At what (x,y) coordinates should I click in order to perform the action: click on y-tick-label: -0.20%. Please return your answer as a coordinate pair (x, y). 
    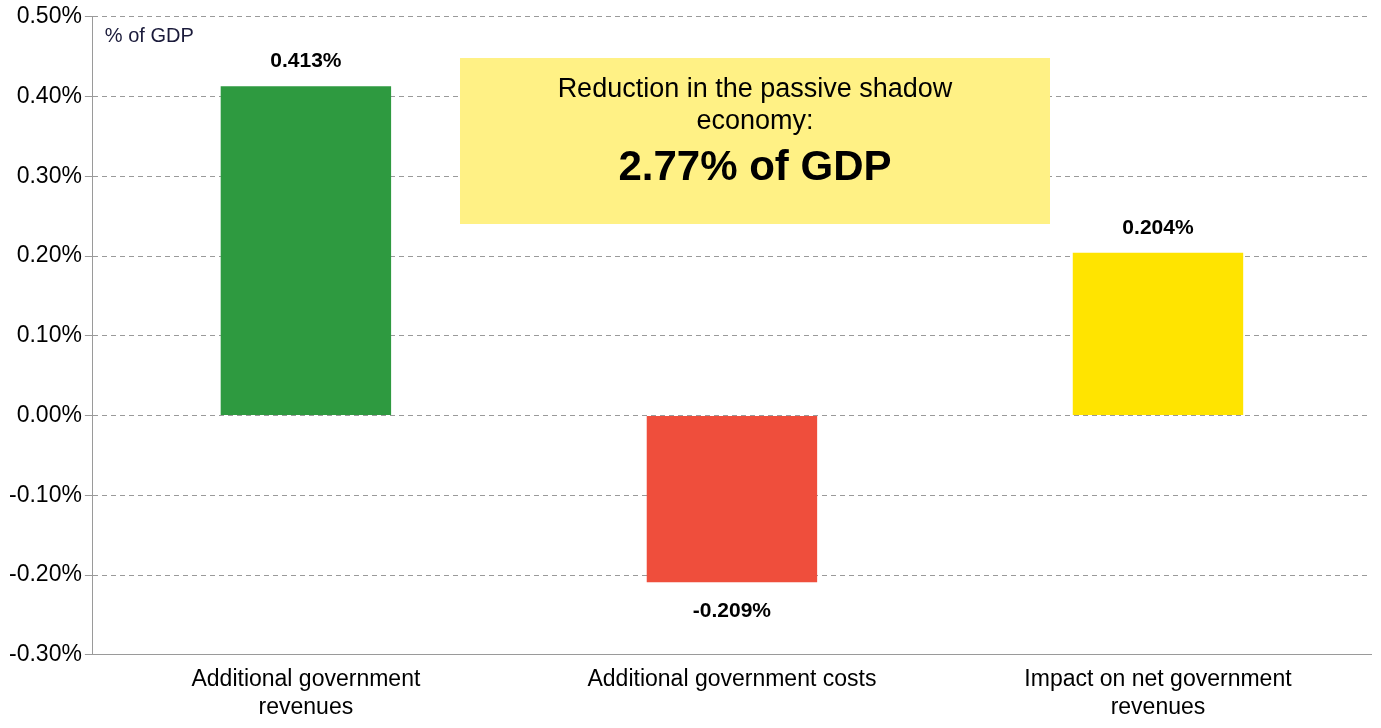
    Looking at the image, I should click on (45, 573).